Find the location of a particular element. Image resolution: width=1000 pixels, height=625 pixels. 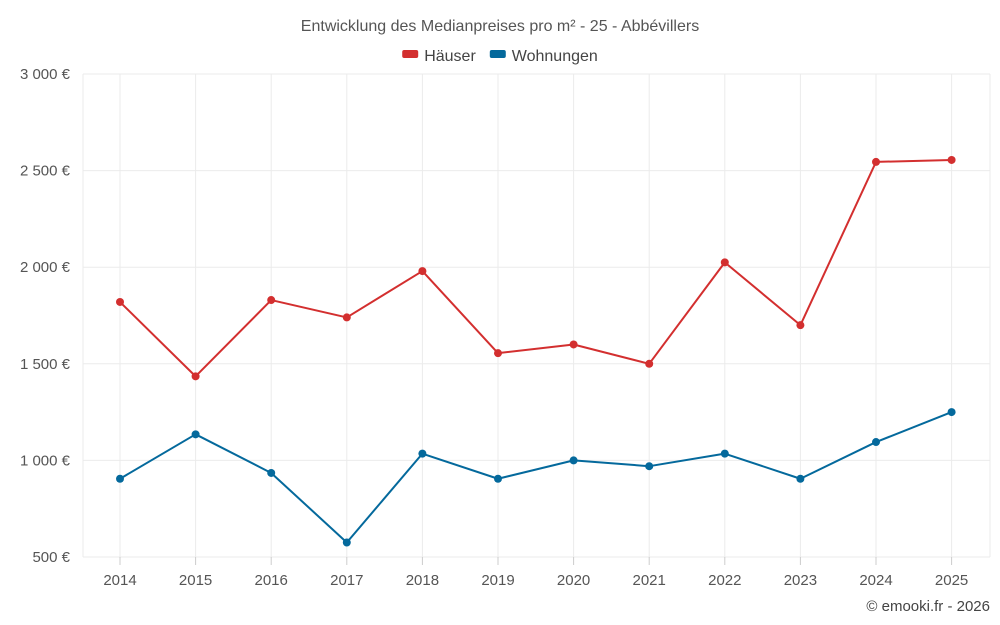

x-tick-label: 2024 is located at coordinates (875, 580).